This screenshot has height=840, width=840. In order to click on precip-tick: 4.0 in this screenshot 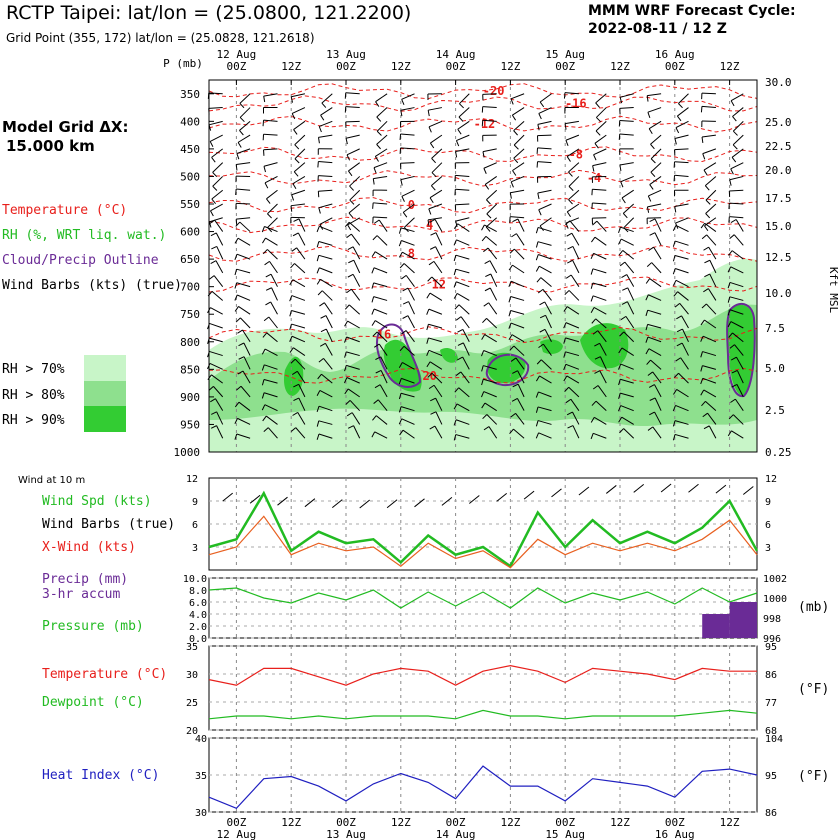, I will do `click(198, 615)`.